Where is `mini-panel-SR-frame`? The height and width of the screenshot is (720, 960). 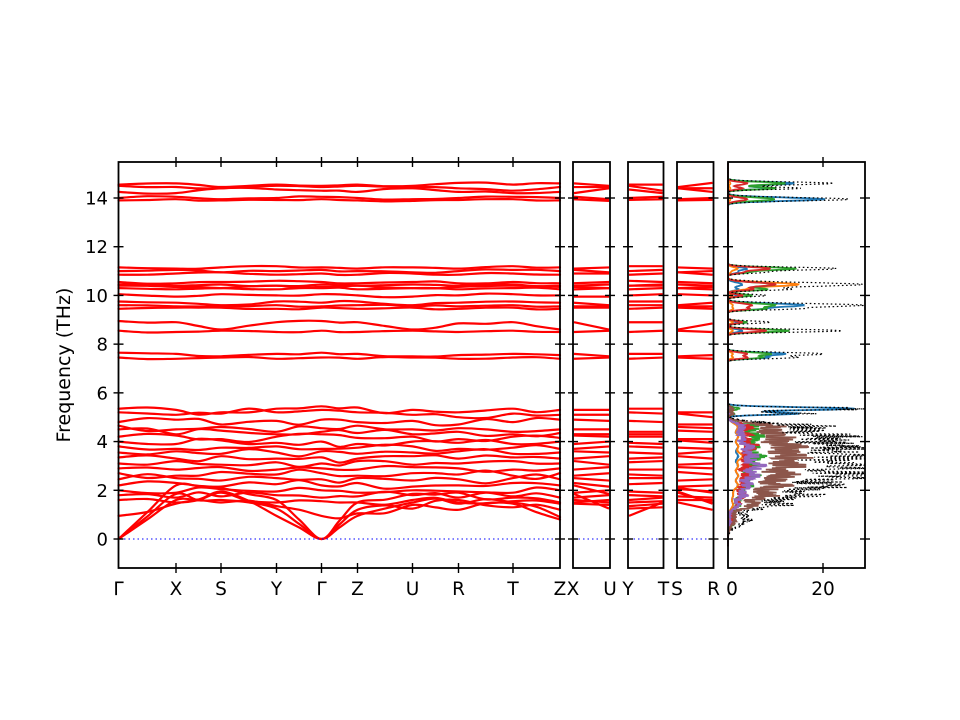 mini-panel-SR-frame is located at coordinates (695, 365).